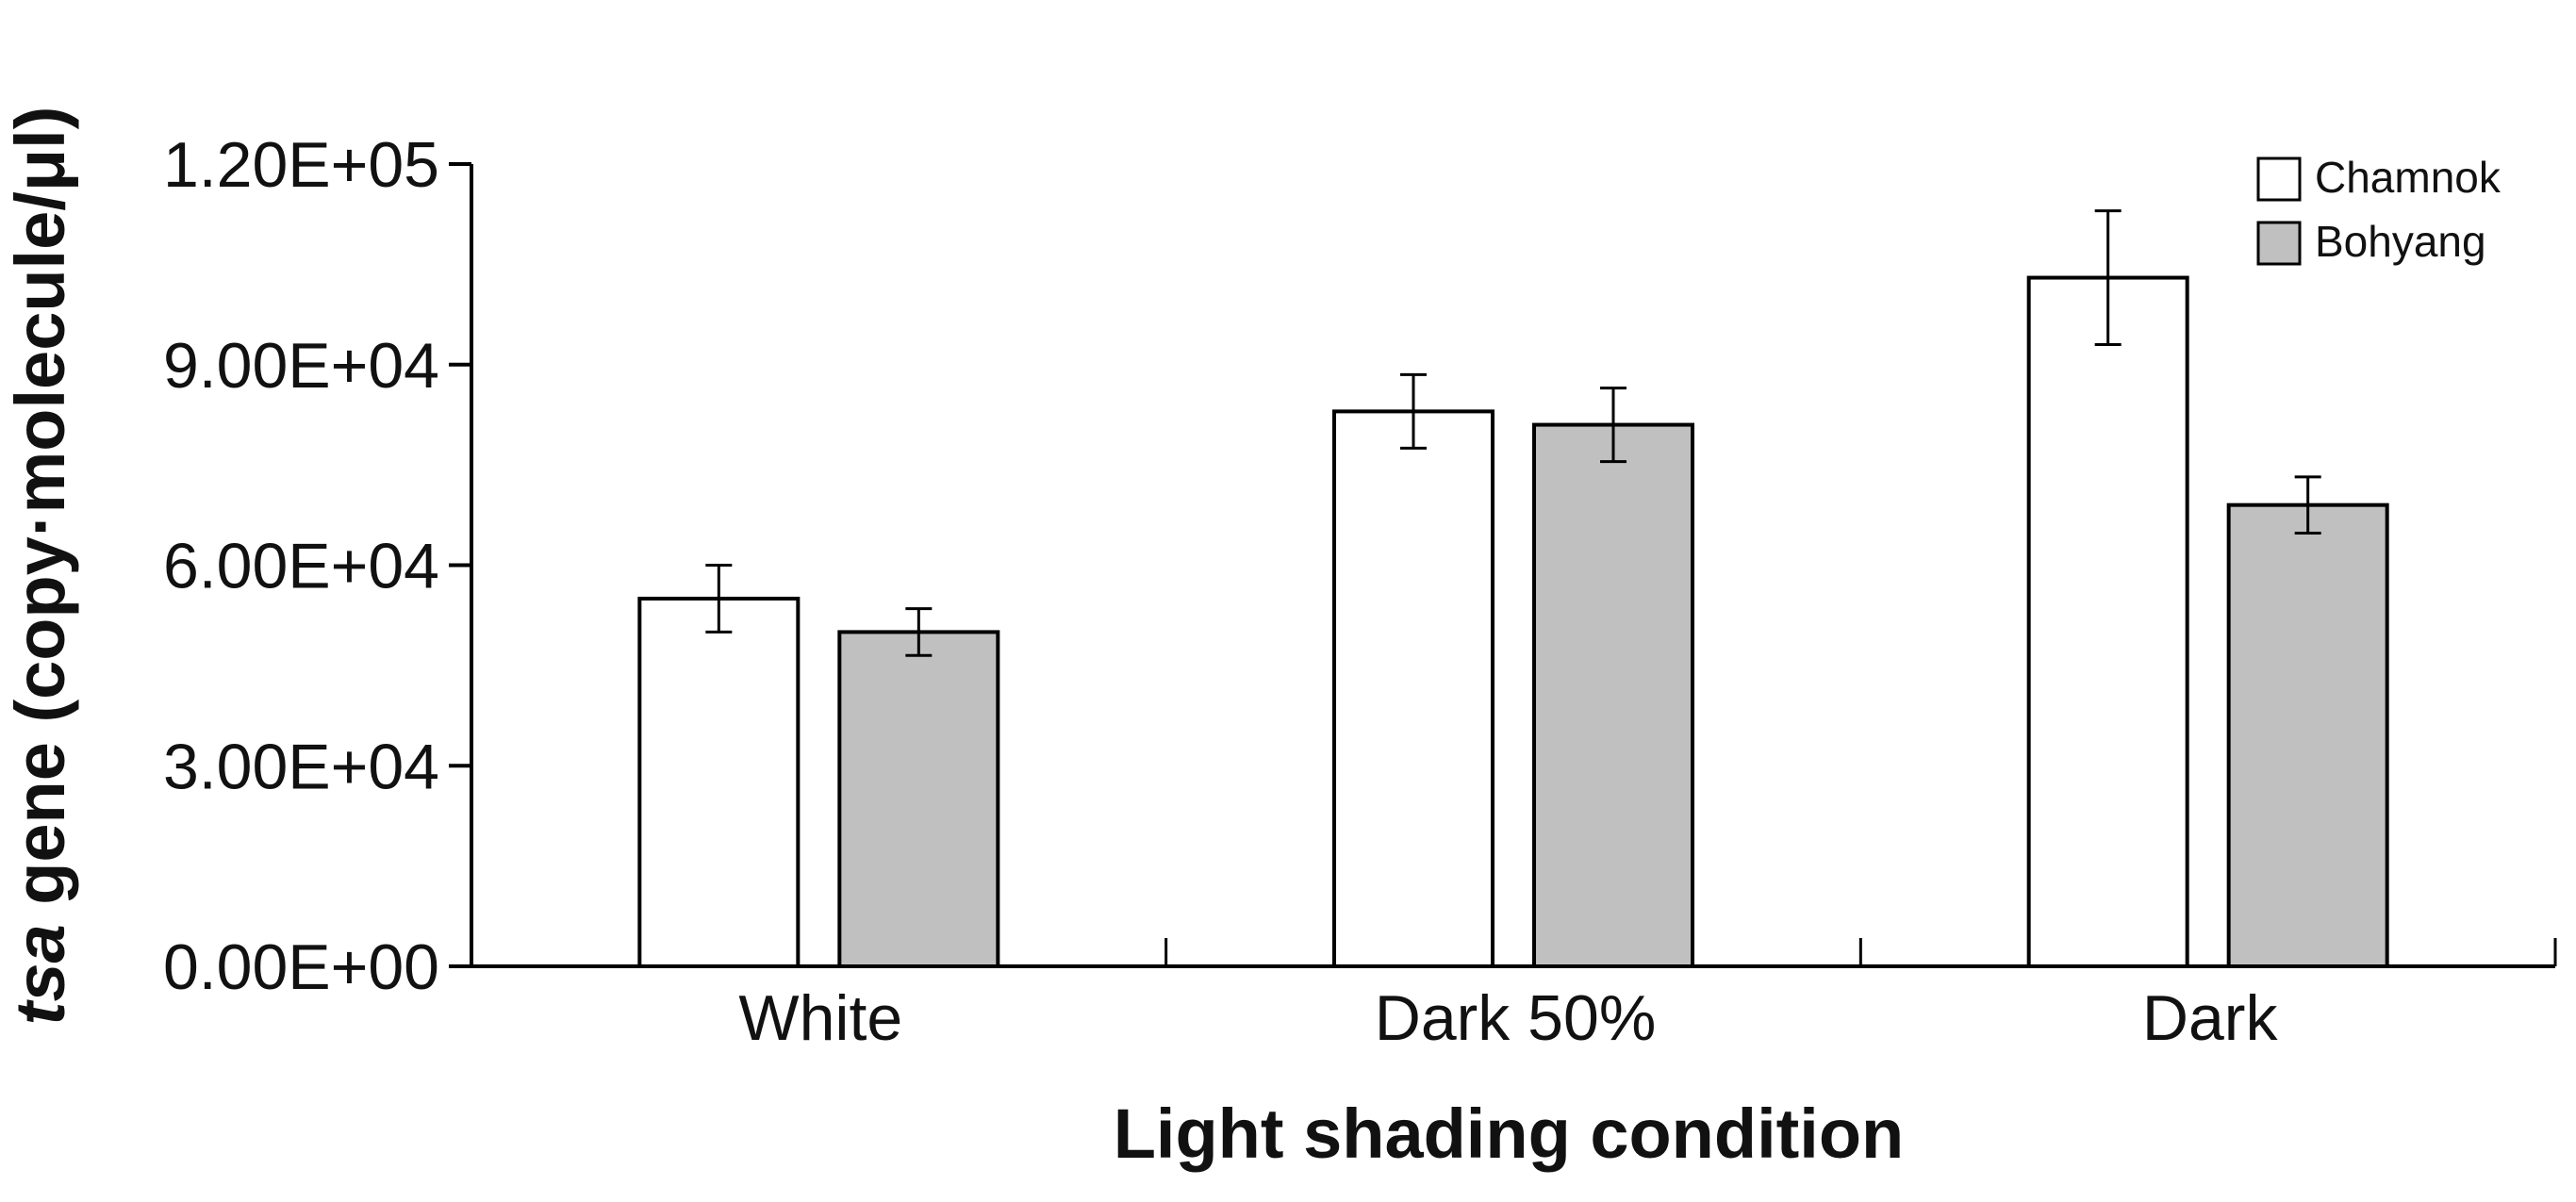 The image size is (2576, 1202). What do you see at coordinates (301, 366) in the screenshot?
I see `y-tick-label: 9.00E+04` at bounding box center [301, 366].